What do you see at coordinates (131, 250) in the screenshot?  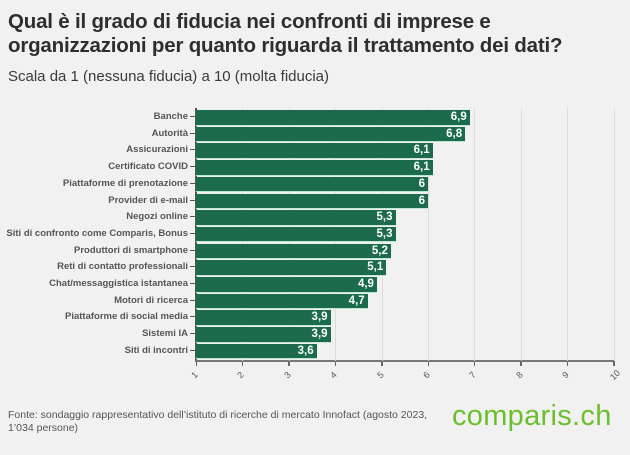 I see `category-label: Produttori di smartphone` at bounding box center [131, 250].